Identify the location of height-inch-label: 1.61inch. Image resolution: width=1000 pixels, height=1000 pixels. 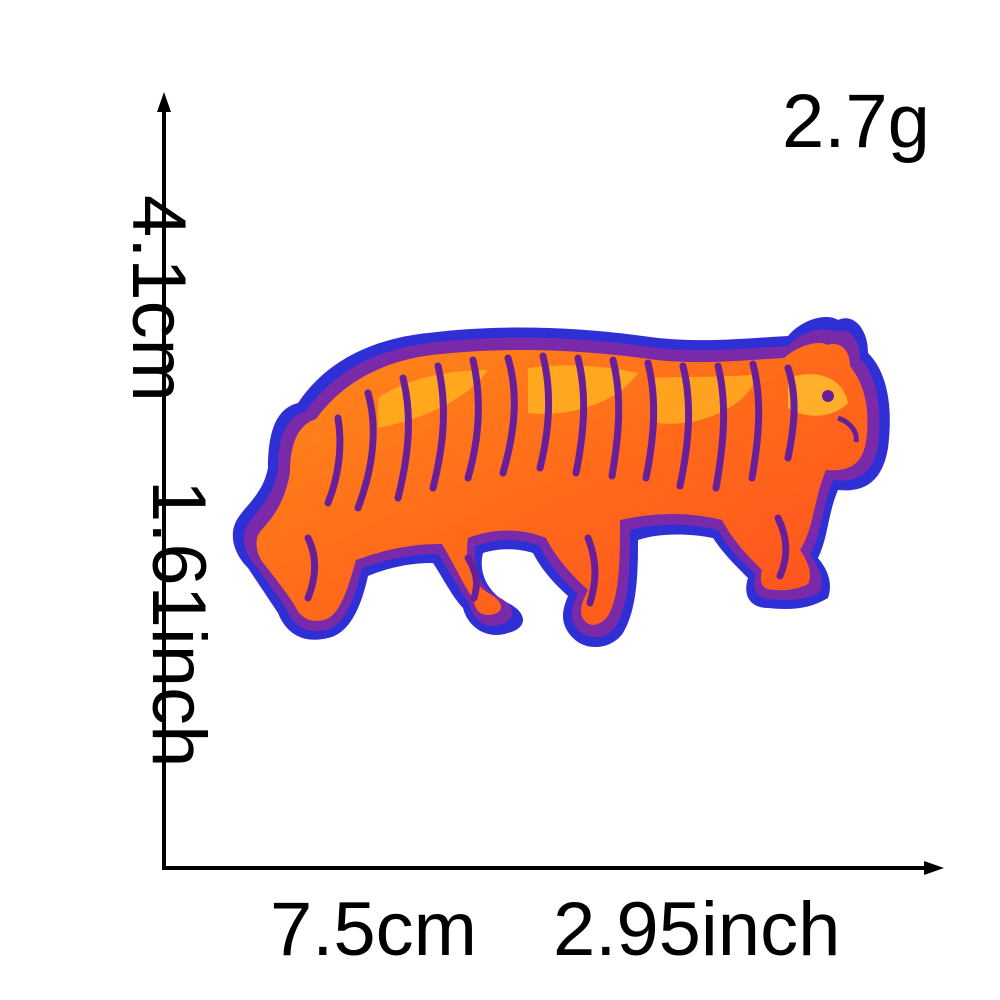
(178, 624).